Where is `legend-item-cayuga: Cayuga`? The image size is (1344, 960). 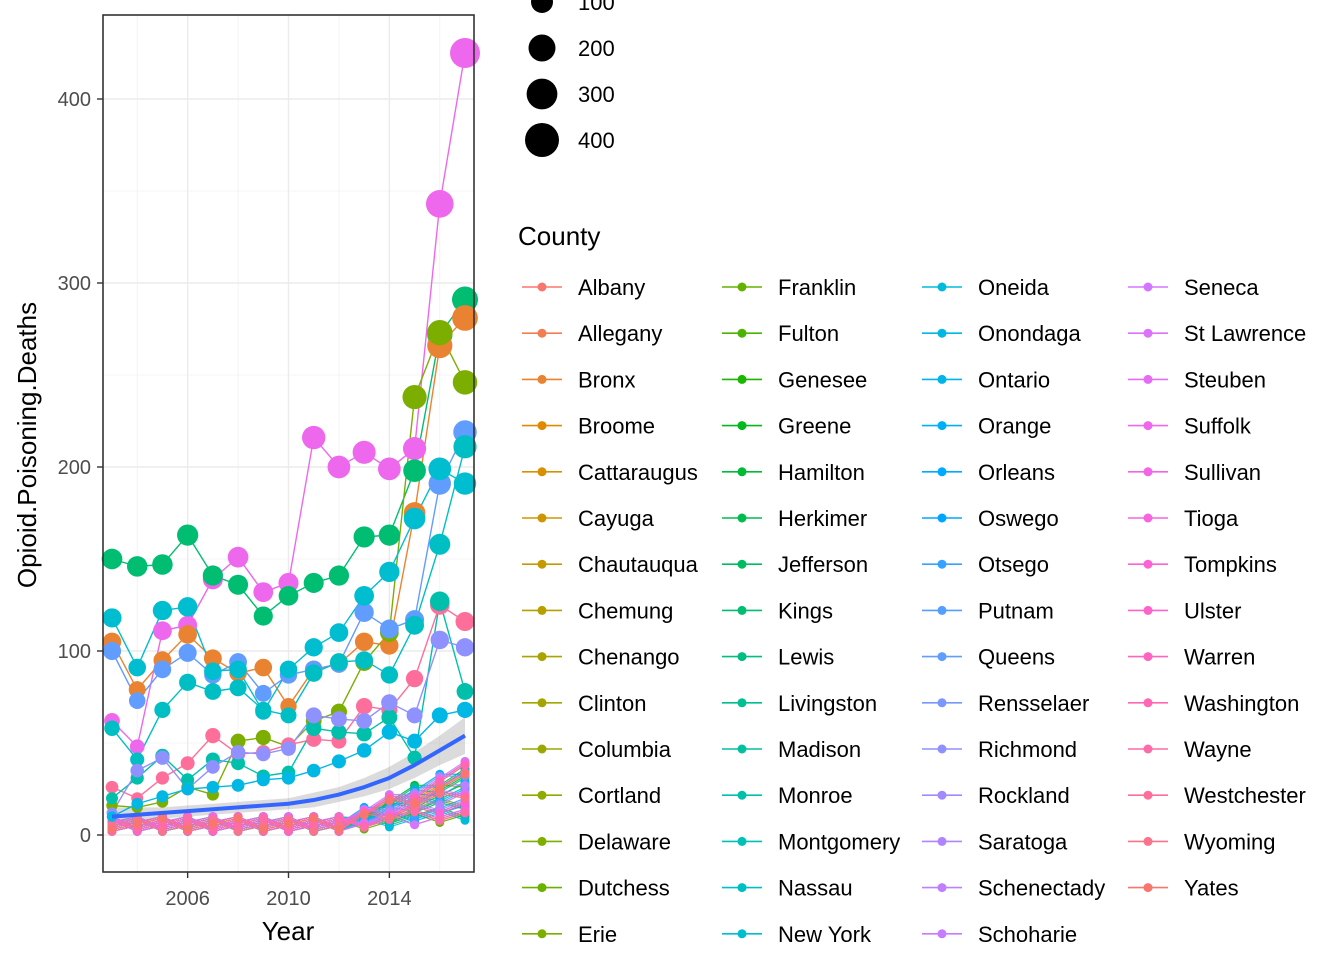 legend-item-cayuga: Cayuga is located at coordinates (588, 518).